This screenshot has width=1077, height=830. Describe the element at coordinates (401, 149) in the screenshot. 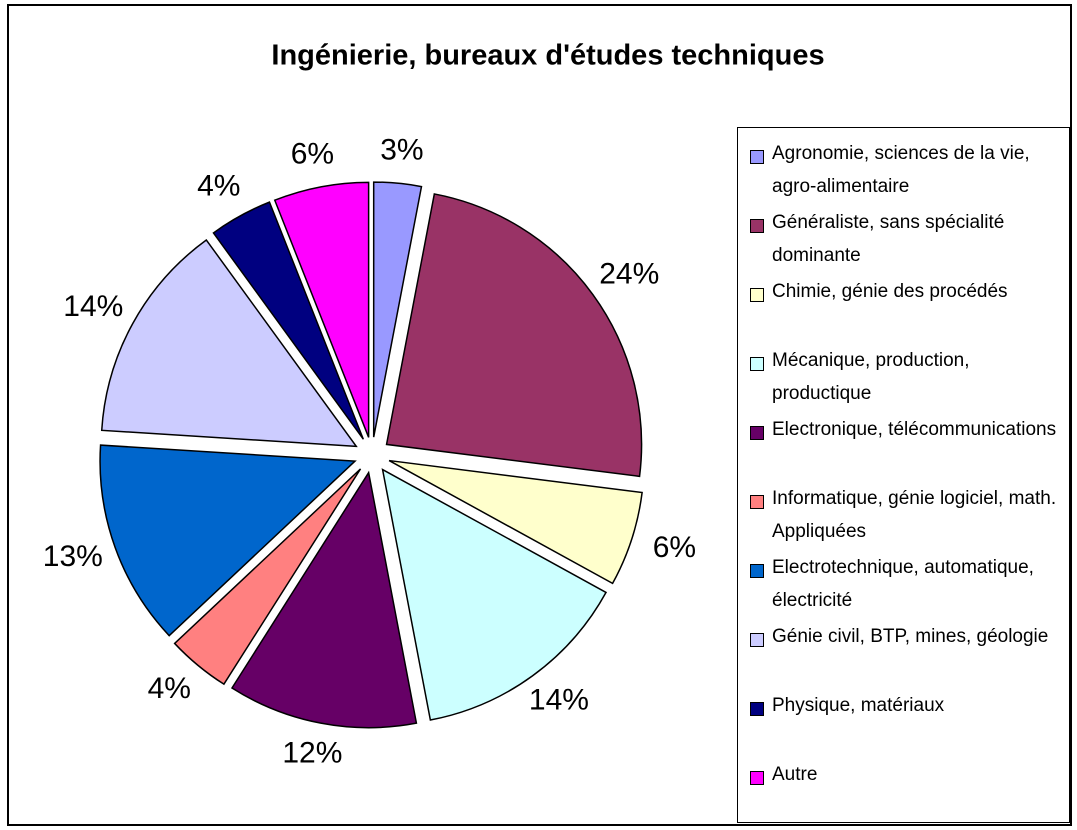

I see `data-label: 3%` at that location.